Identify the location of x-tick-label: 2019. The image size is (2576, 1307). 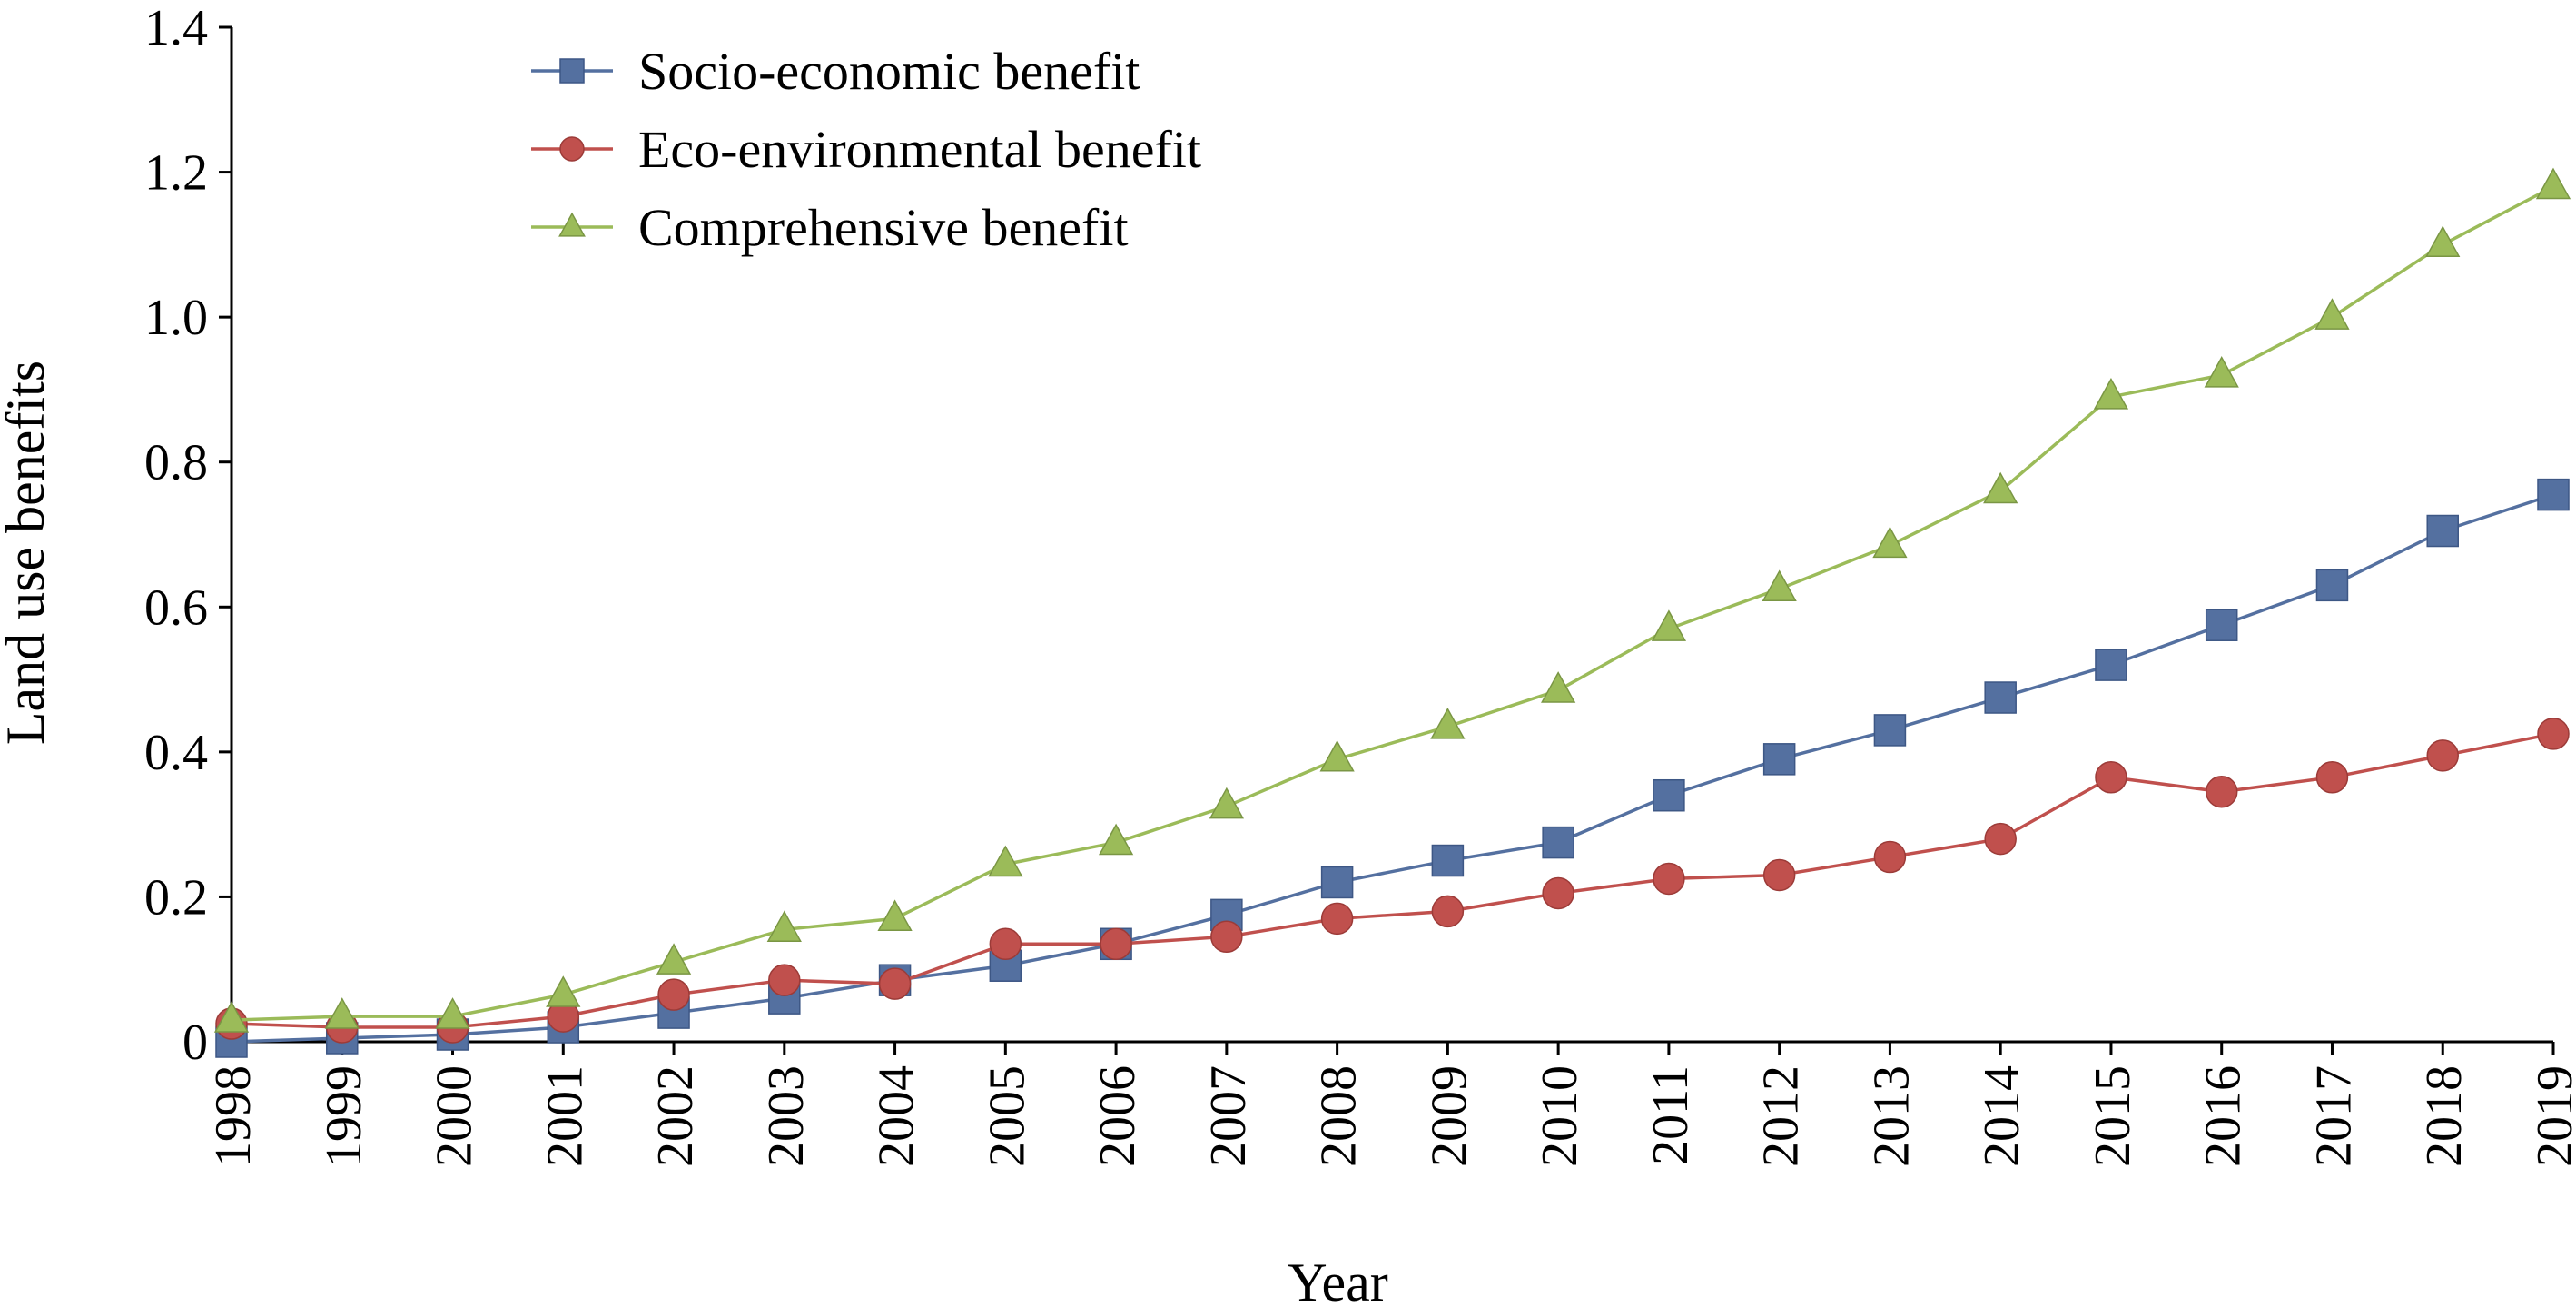
(2551, 1116).